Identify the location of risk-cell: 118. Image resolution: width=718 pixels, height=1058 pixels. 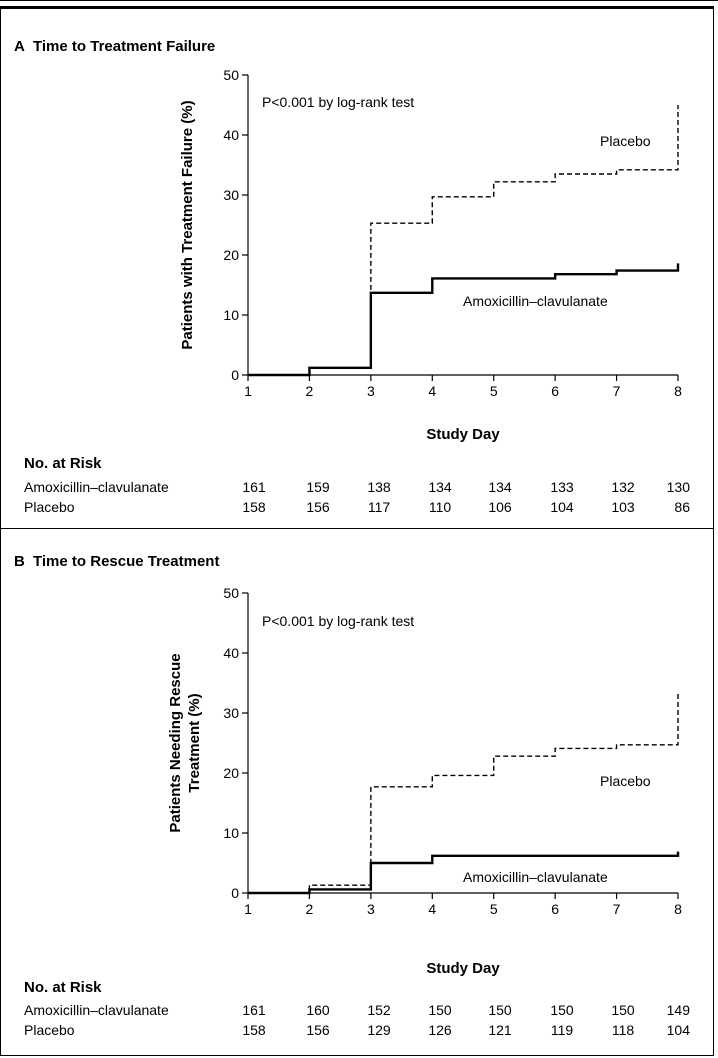
(623, 1030).